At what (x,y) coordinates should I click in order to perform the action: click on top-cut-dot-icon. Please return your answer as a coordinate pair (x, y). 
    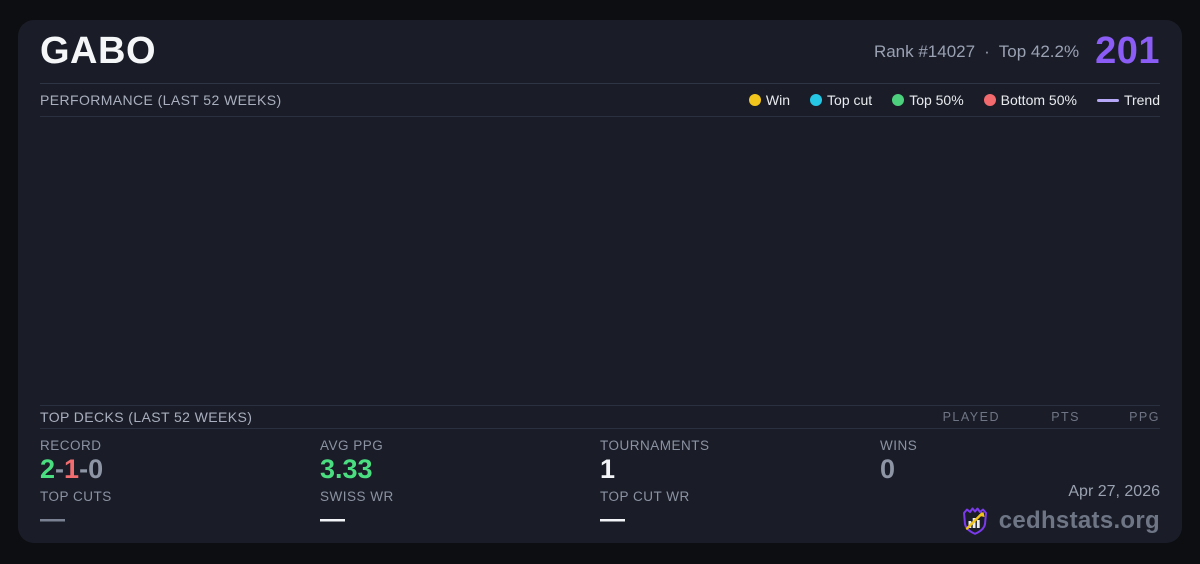
    Looking at the image, I should click on (816, 100).